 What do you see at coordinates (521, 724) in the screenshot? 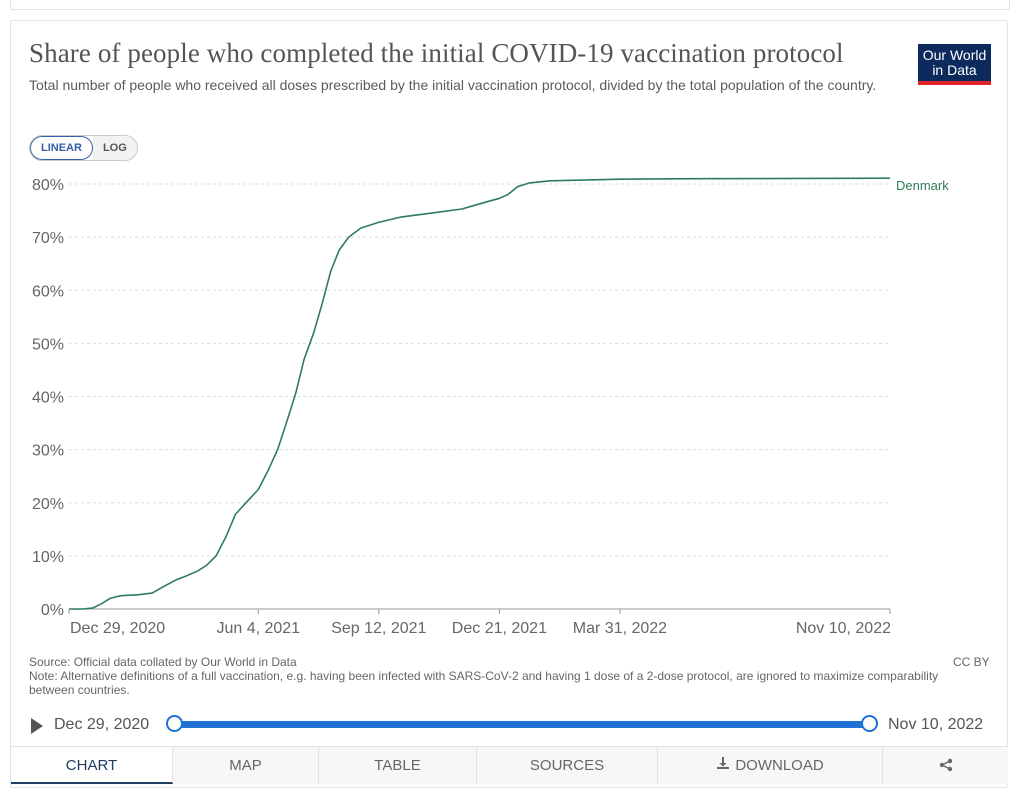
I see `timeline-track` at bounding box center [521, 724].